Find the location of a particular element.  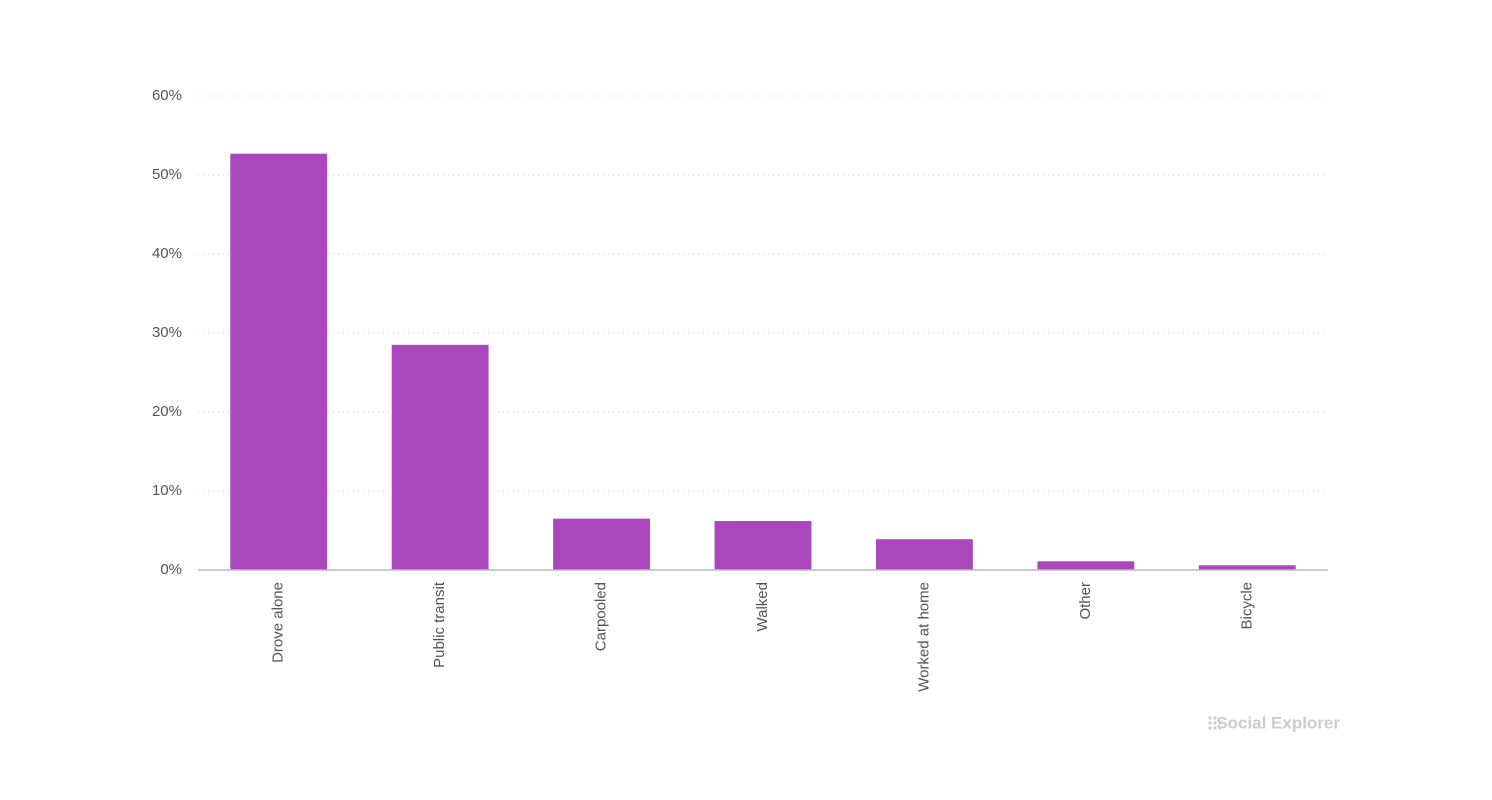

x-tick-label: Other is located at coordinates (1085, 601).